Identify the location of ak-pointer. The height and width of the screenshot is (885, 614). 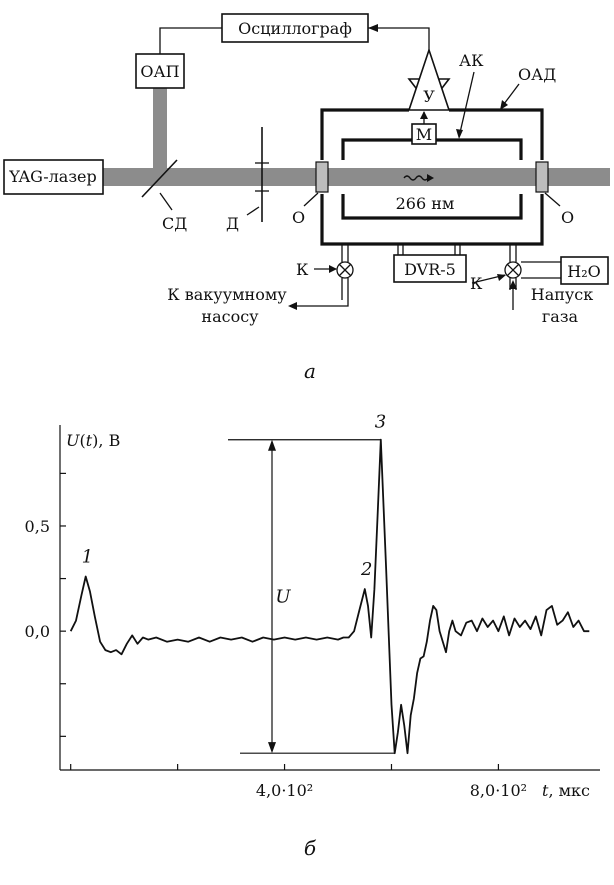
(466, 104).